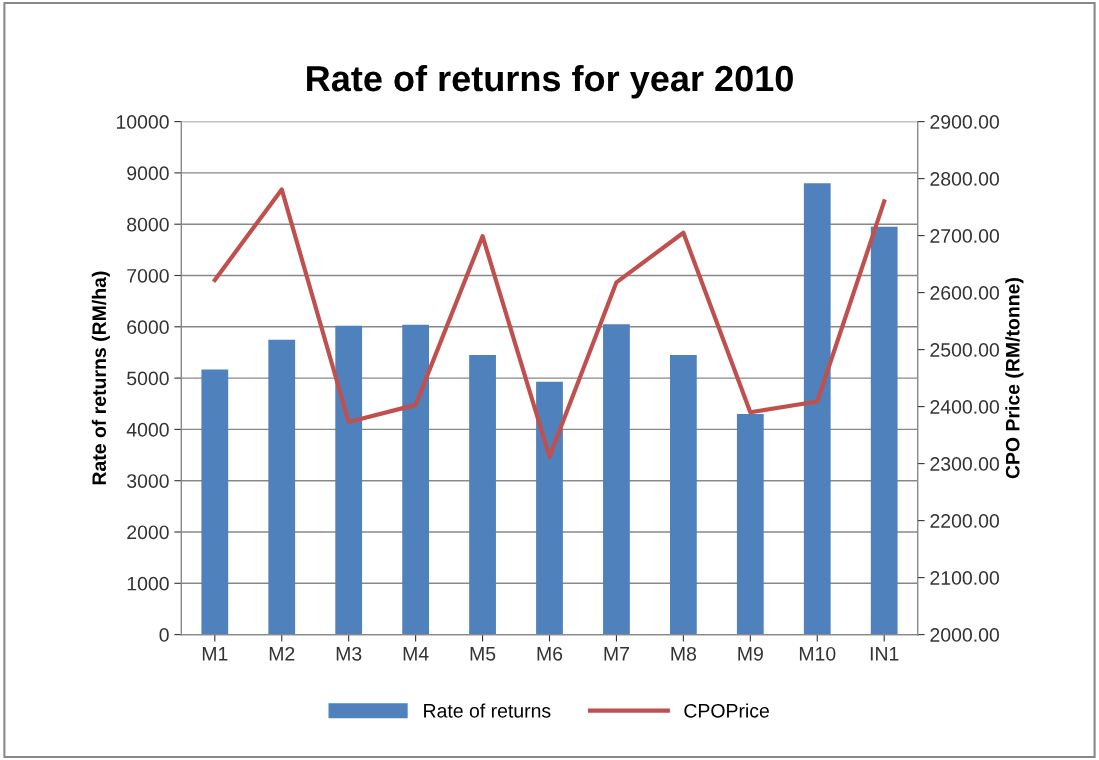 The height and width of the screenshot is (760, 1099). What do you see at coordinates (684, 653) in the screenshot?
I see `x-tick-label: M8` at bounding box center [684, 653].